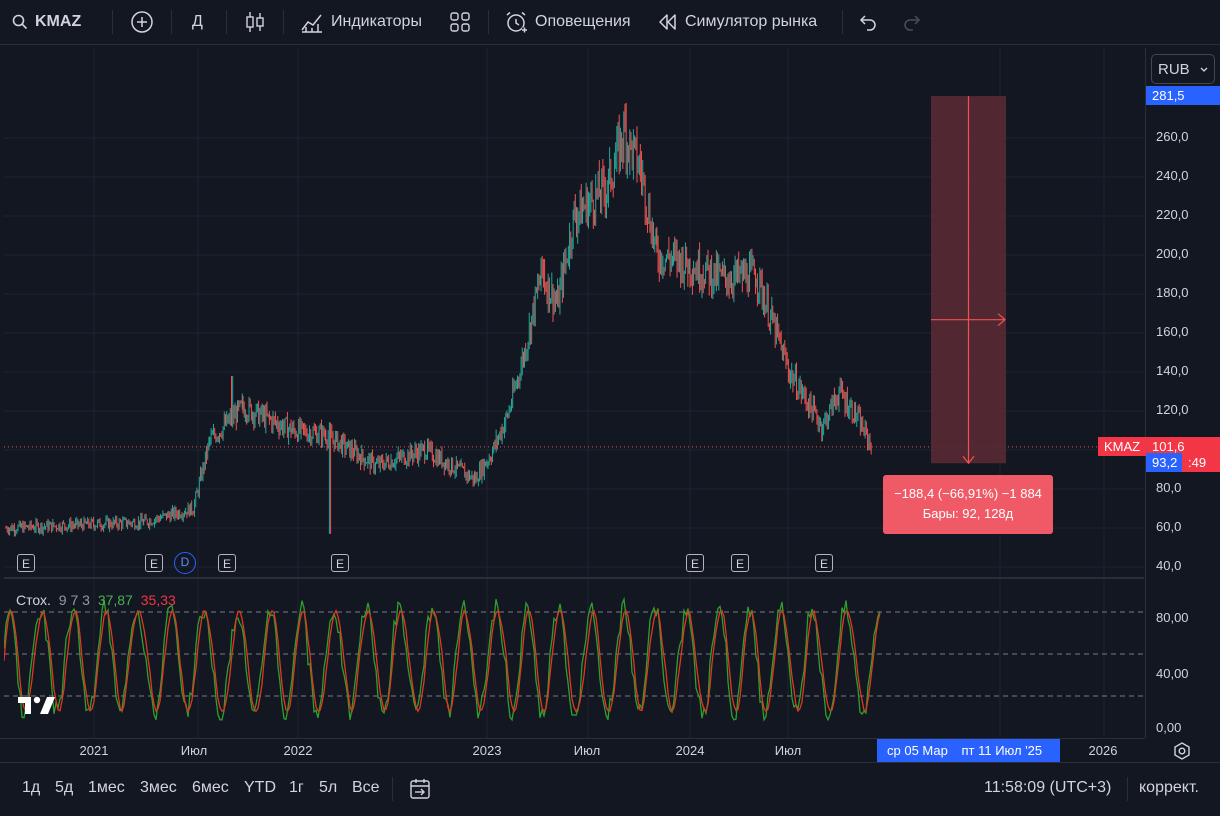 This screenshot has height=816, width=1220. Describe the element at coordinates (968, 504) in the screenshot. I see `measure-tooltip: −188,4 (−66,91%) −1 884 Бары: 92, 128д` at that location.